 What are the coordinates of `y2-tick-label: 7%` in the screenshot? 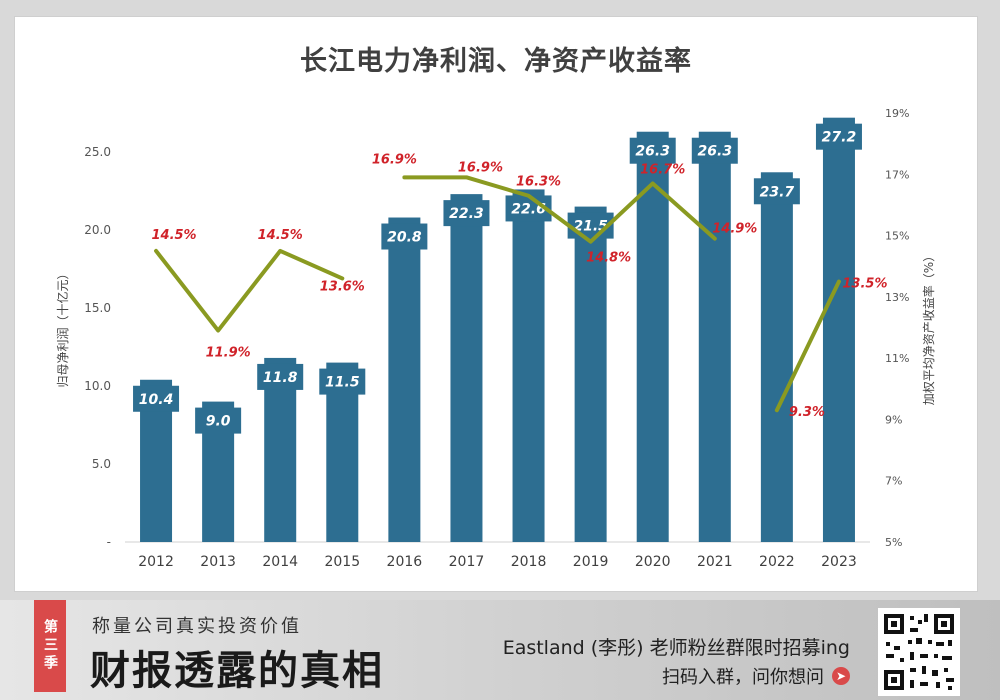 It's located at (893, 481).